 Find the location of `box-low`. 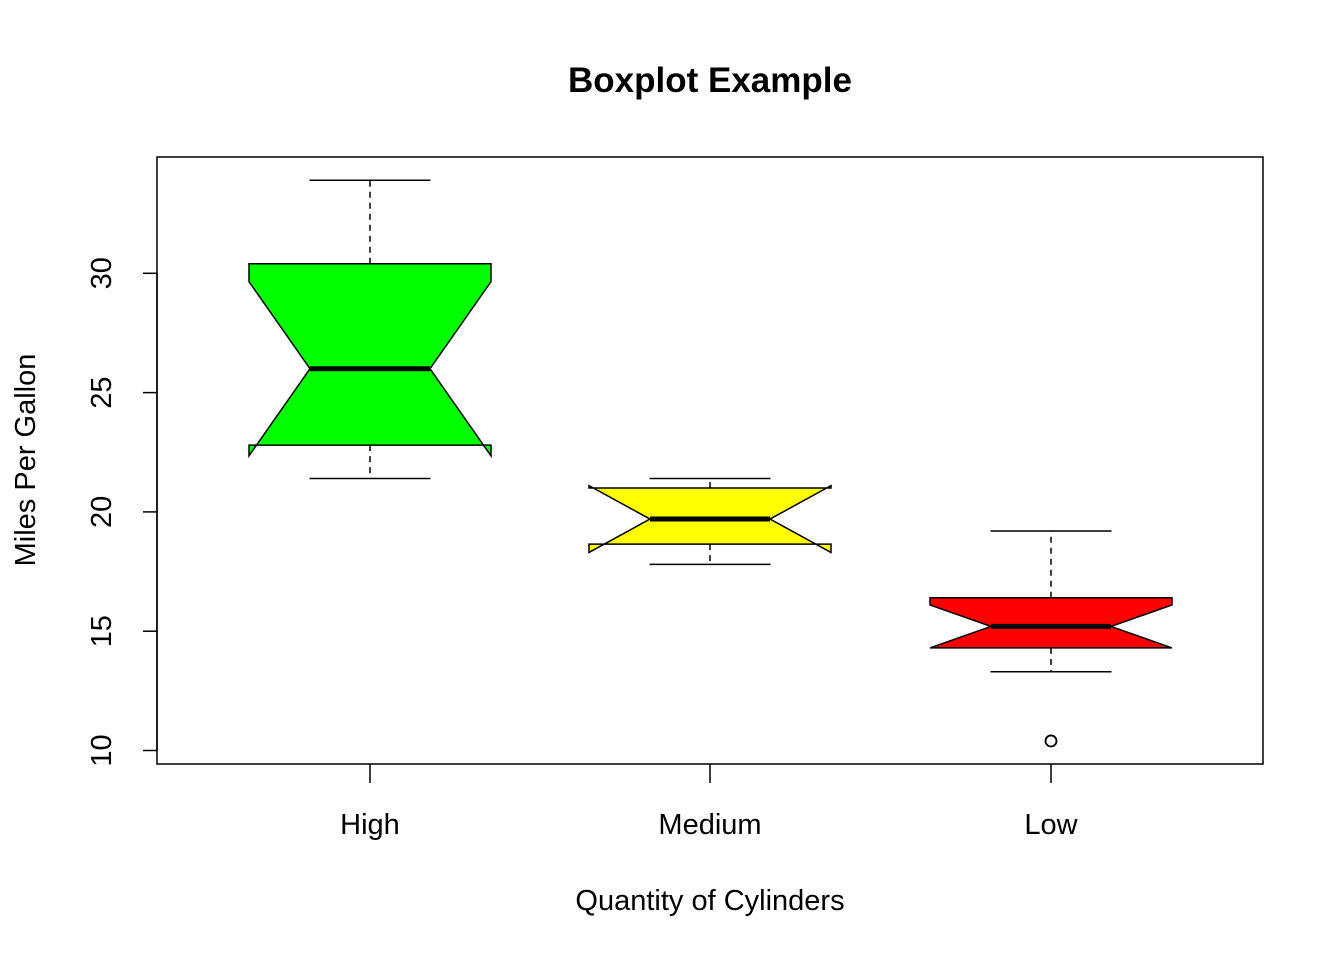

box-low is located at coordinates (1051, 639).